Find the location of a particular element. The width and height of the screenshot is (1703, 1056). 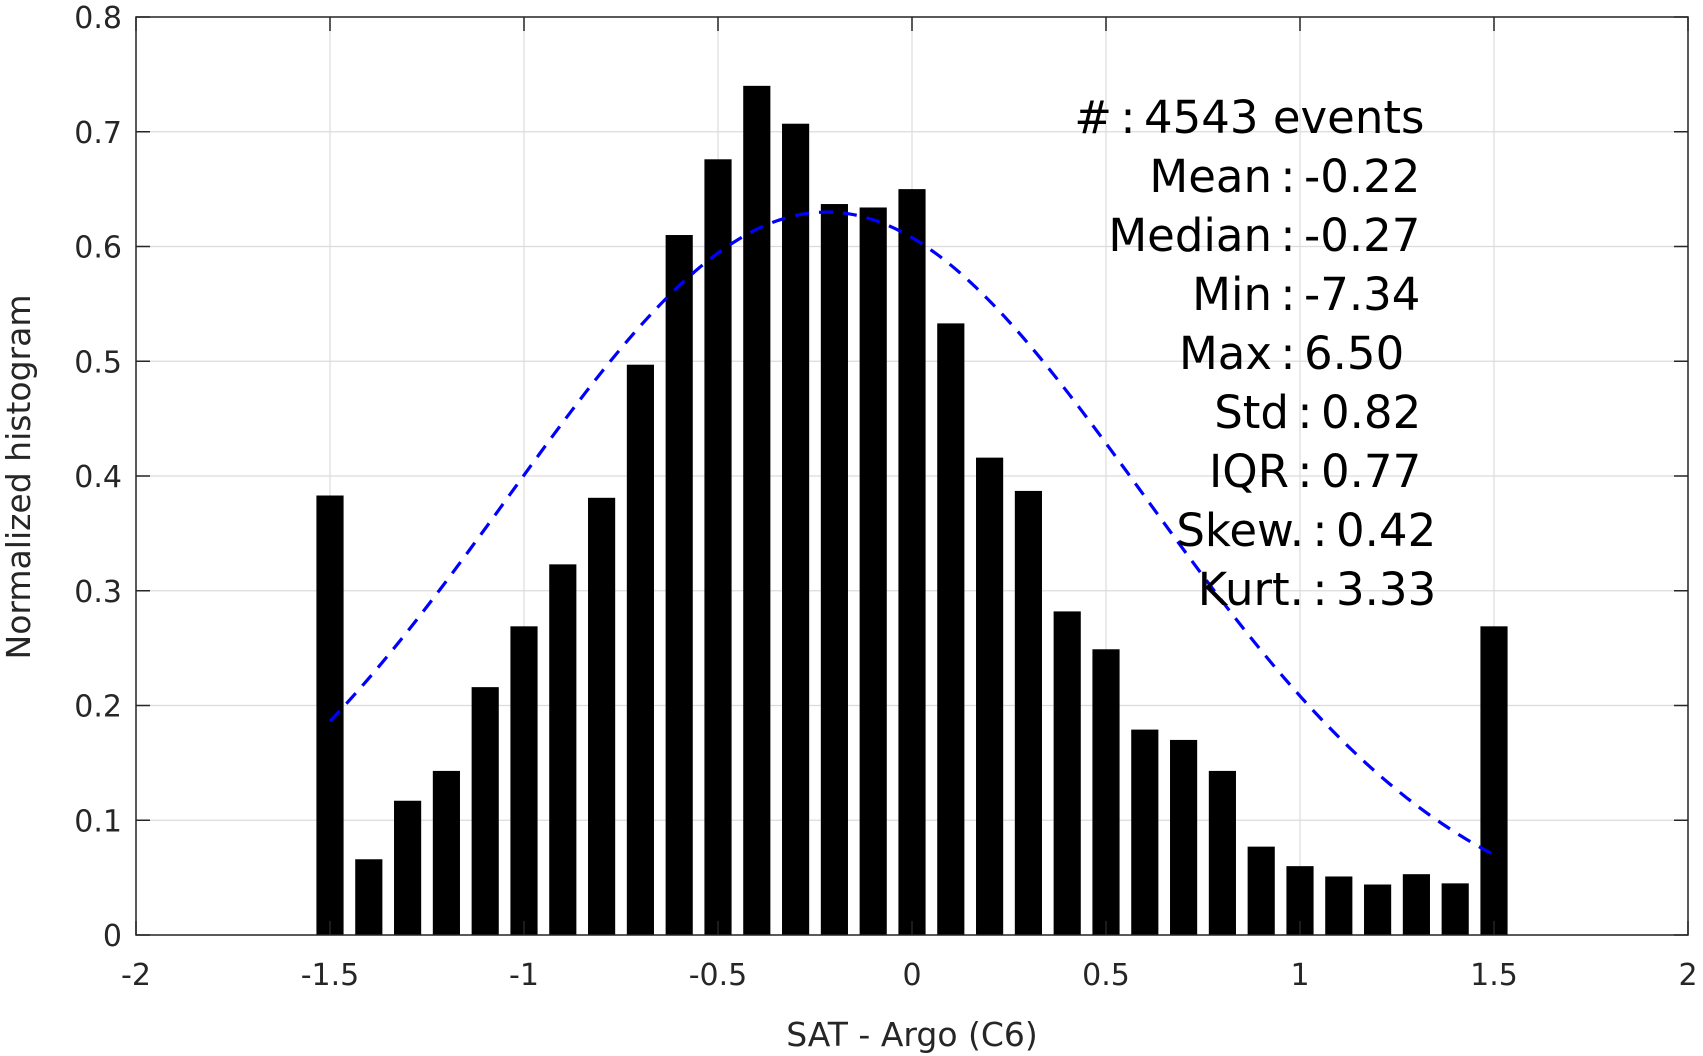

stat-label: IQR is located at coordinates (1249, 471).